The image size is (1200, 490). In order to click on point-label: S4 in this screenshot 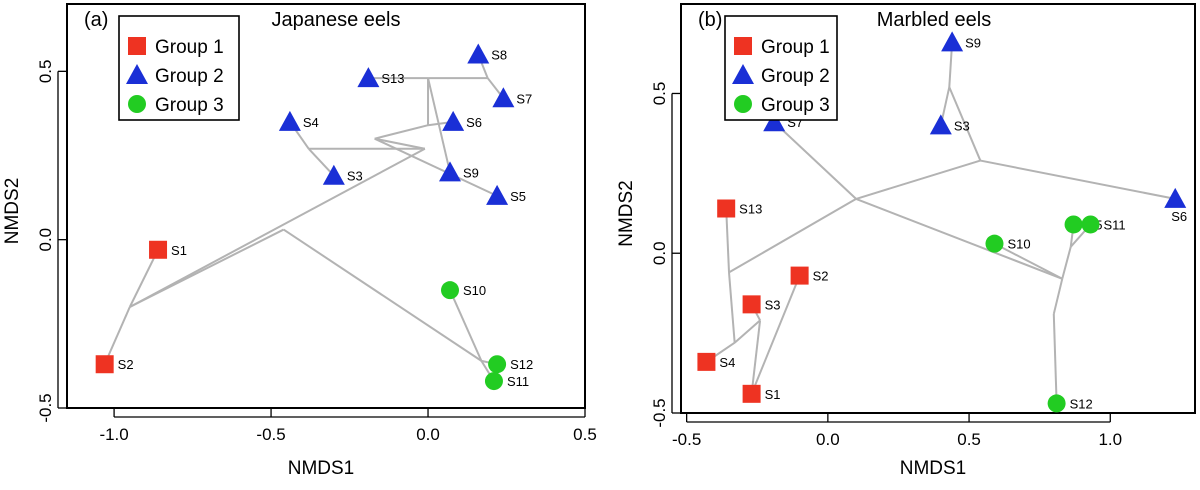, I will do `click(727, 362)`.